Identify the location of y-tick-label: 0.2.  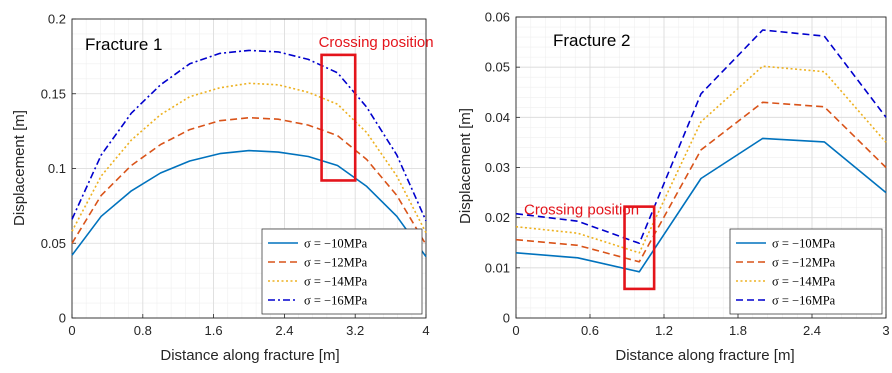
(57, 19).